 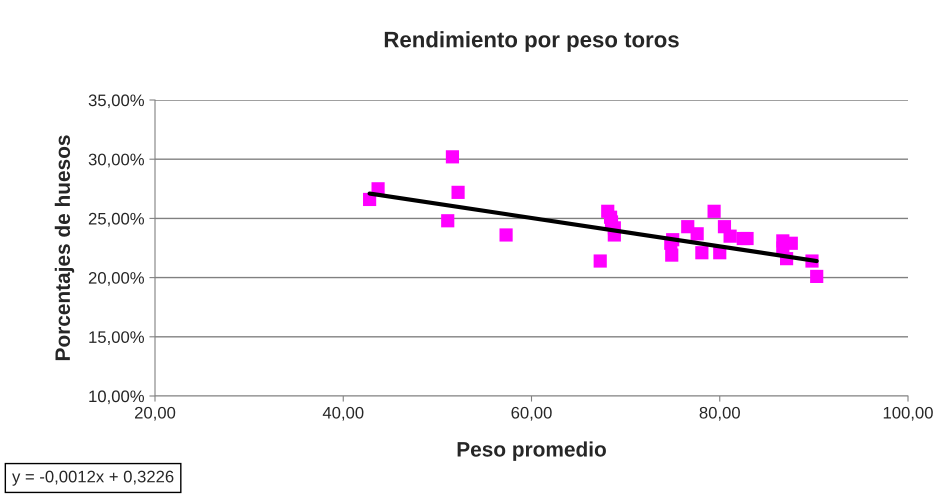 I want to click on x-tick-label: 80,00, so click(x=720, y=413).